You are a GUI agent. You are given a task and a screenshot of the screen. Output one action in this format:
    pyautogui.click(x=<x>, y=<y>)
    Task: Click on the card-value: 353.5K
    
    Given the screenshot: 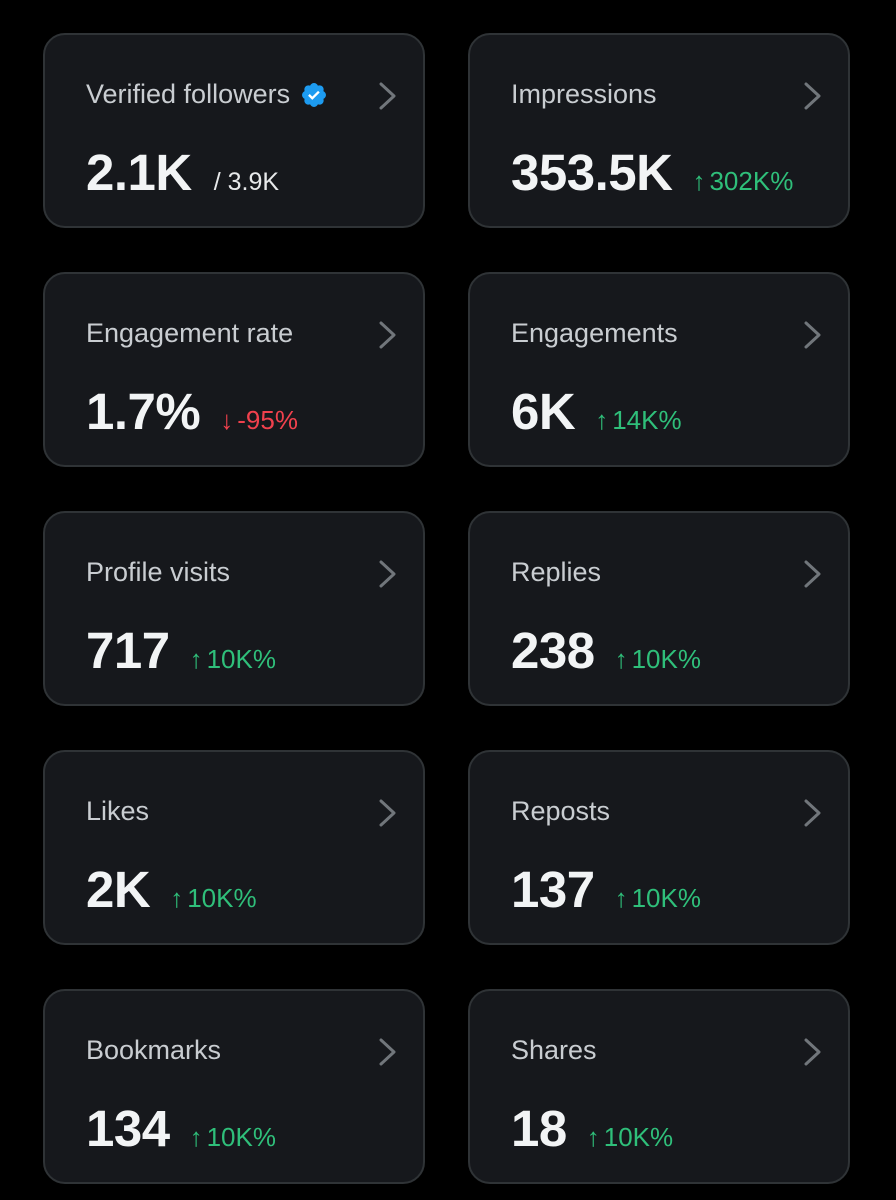 What is the action you would take?
    pyautogui.click(x=592, y=172)
    